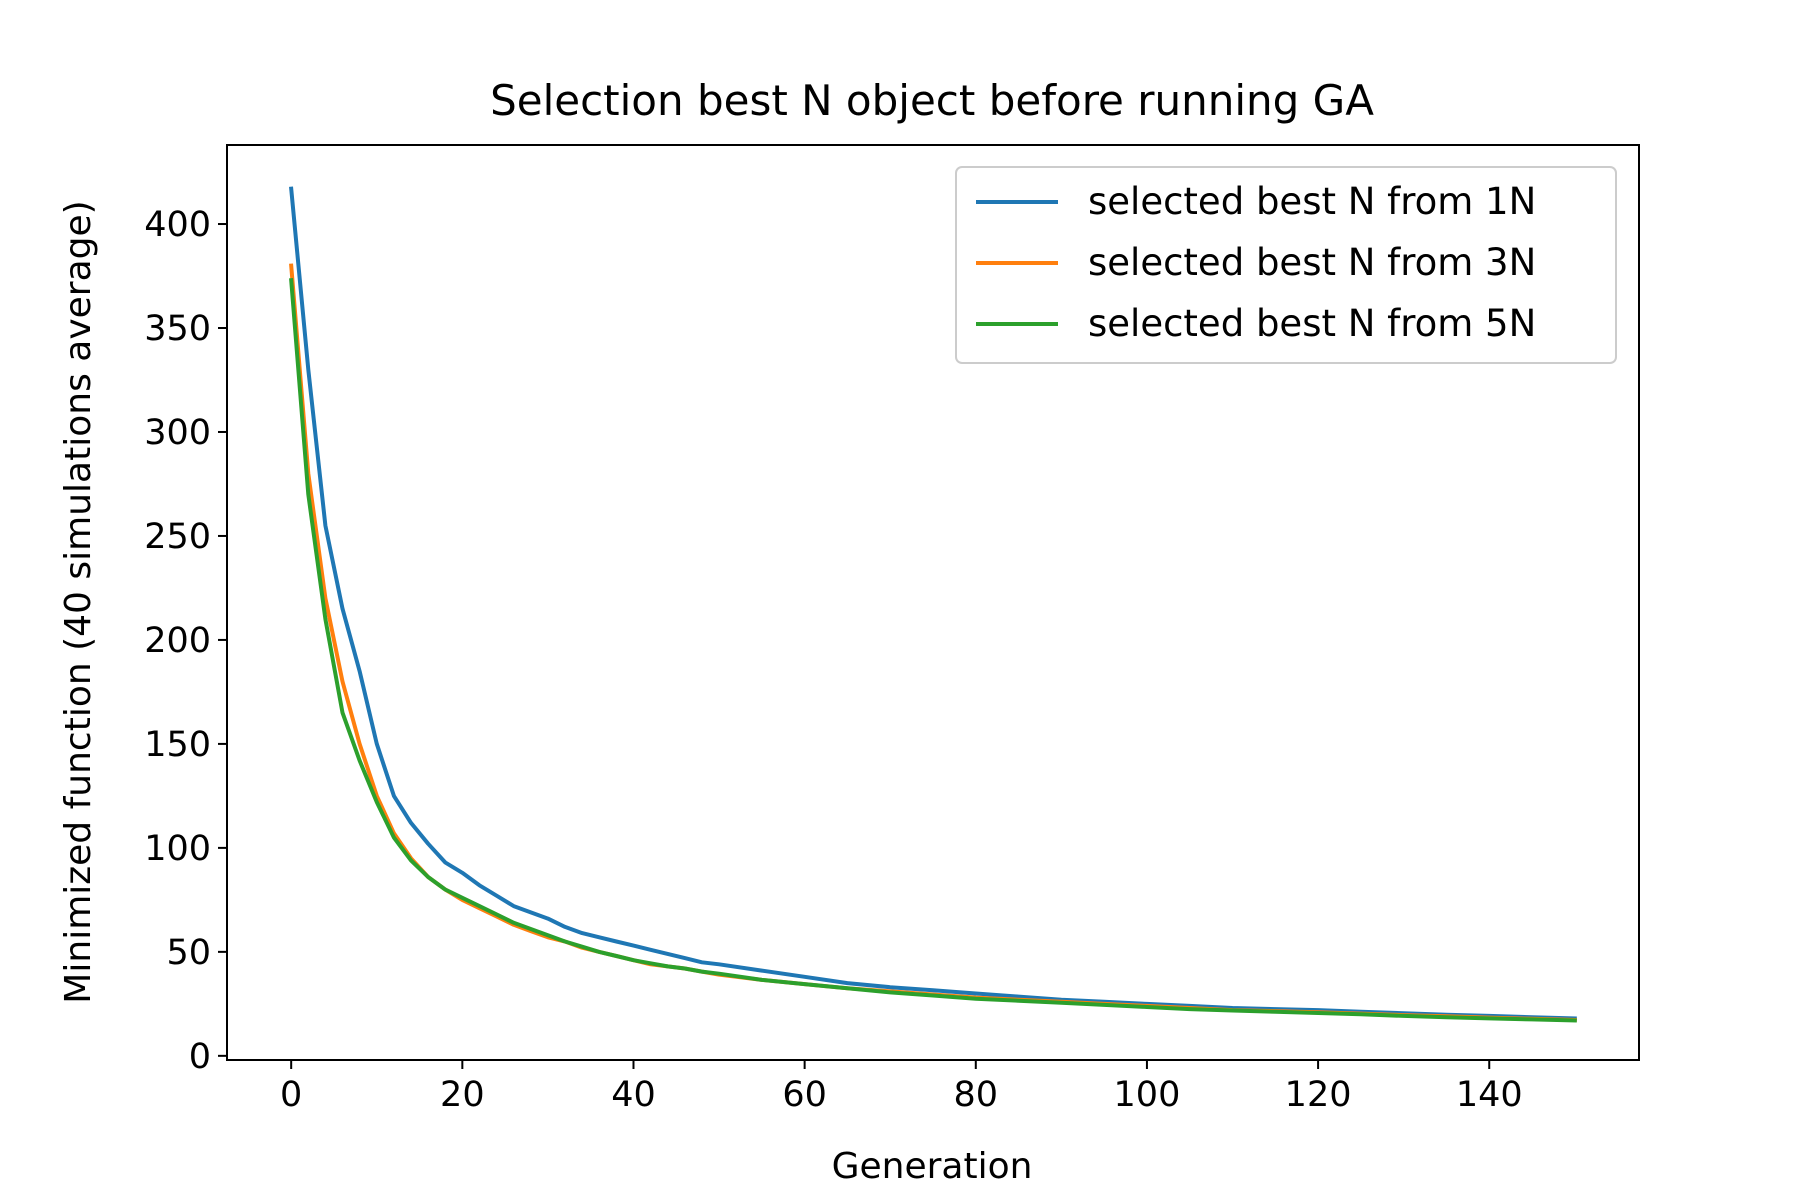 The height and width of the screenshot is (1204, 1800). I want to click on x-axis: 0 20 40 60 80 100 120 140, so click(901, 1087).